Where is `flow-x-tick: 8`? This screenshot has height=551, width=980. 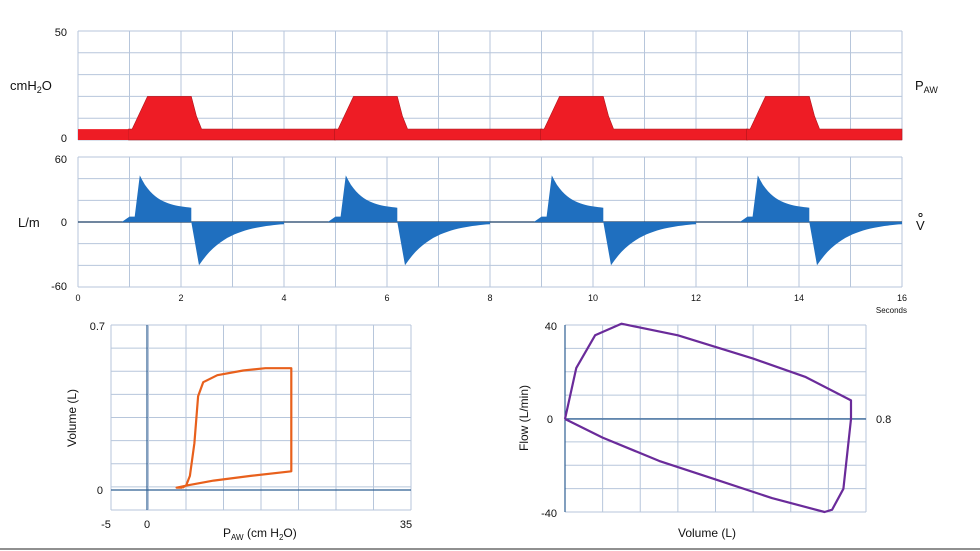
flow-x-tick: 8 is located at coordinates (489, 298).